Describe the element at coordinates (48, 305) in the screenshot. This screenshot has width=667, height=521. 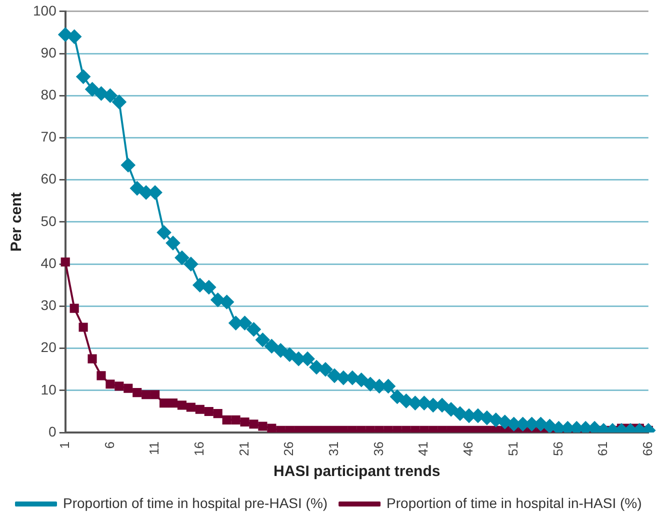
I see `y-tick-label: 30` at that location.